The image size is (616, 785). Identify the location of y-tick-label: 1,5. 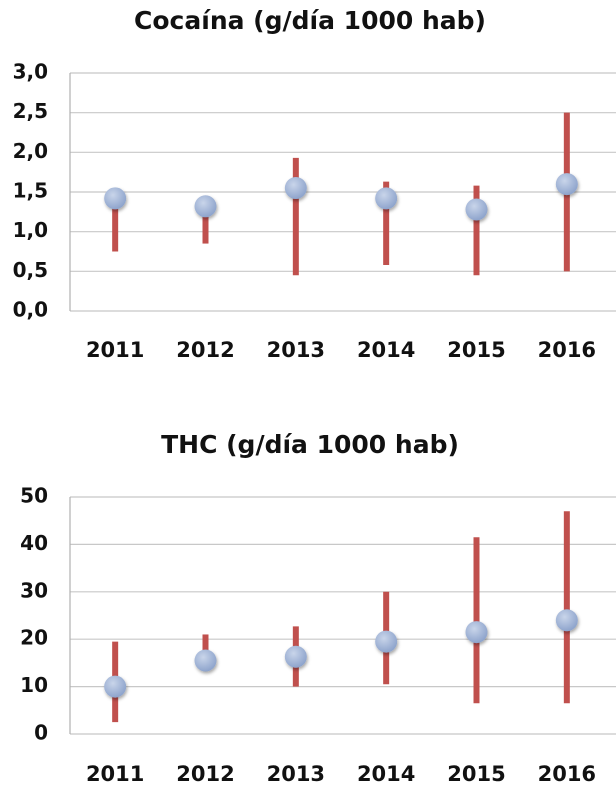
(30, 191).